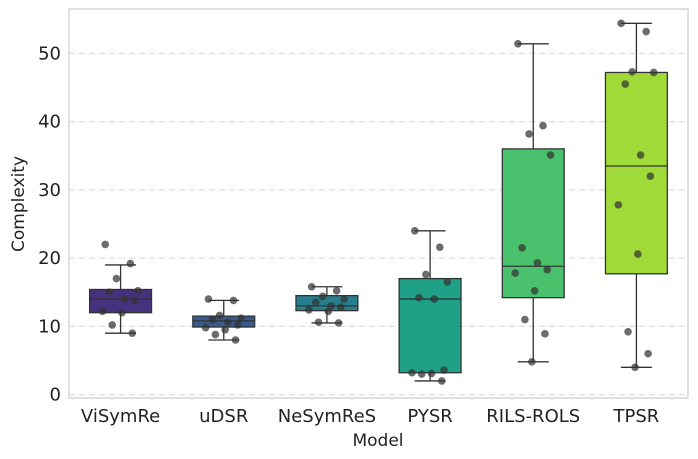 This screenshot has width=698, height=459. What do you see at coordinates (429, 416) in the screenshot?
I see `x-tick-label-pysr: PYSR` at bounding box center [429, 416].